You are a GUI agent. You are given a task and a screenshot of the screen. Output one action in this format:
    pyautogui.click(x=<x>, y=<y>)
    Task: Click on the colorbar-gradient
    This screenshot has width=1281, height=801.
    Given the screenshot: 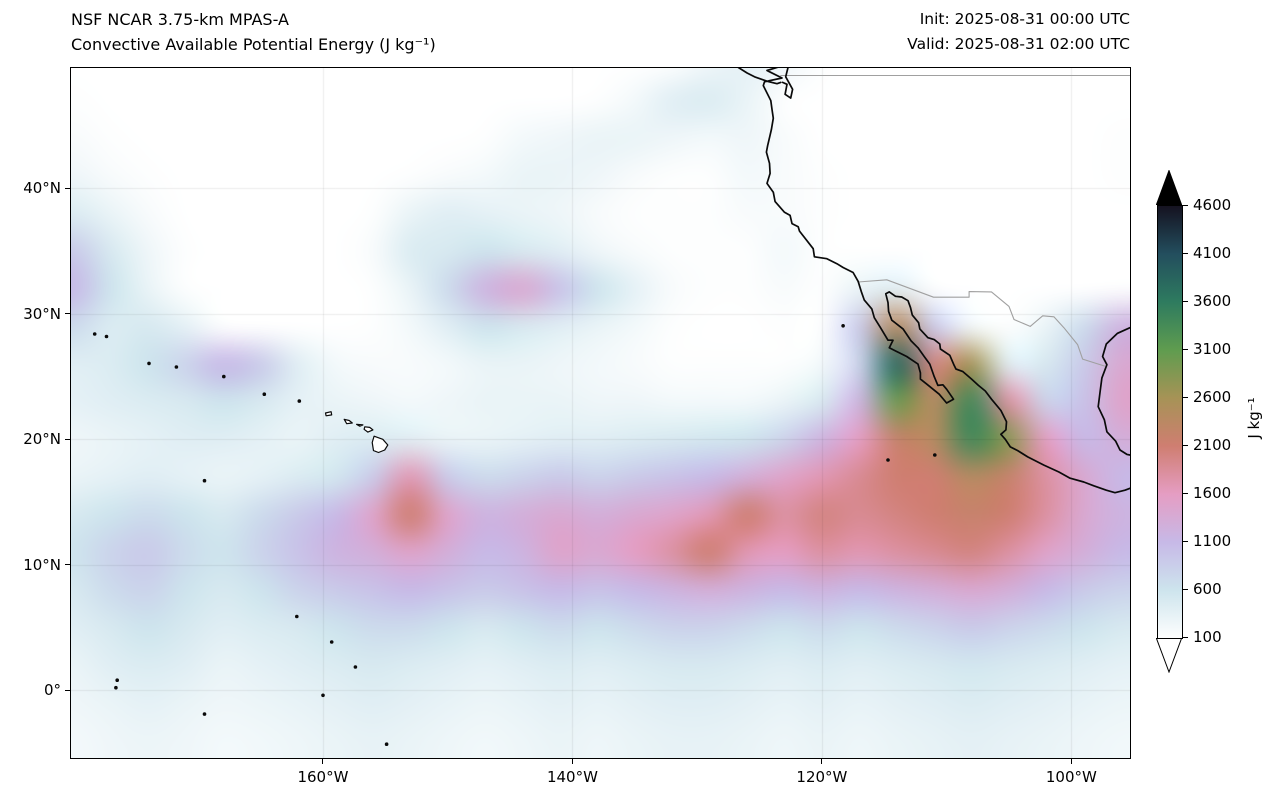 What is the action you would take?
    pyautogui.click(x=1170, y=422)
    